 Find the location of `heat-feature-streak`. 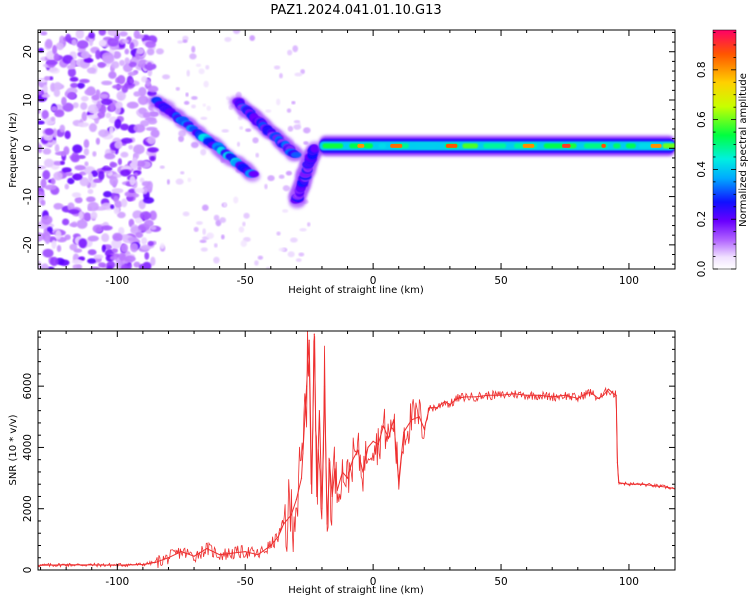

heat-feature-streak is located at coordinates (204, 138).